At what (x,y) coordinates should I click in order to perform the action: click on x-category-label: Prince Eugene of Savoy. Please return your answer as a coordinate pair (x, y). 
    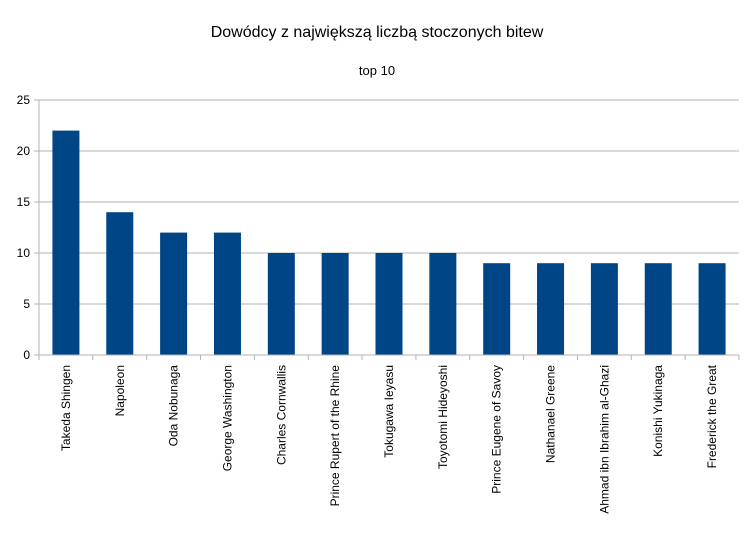
    Looking at the image, I should click on (497, 429).